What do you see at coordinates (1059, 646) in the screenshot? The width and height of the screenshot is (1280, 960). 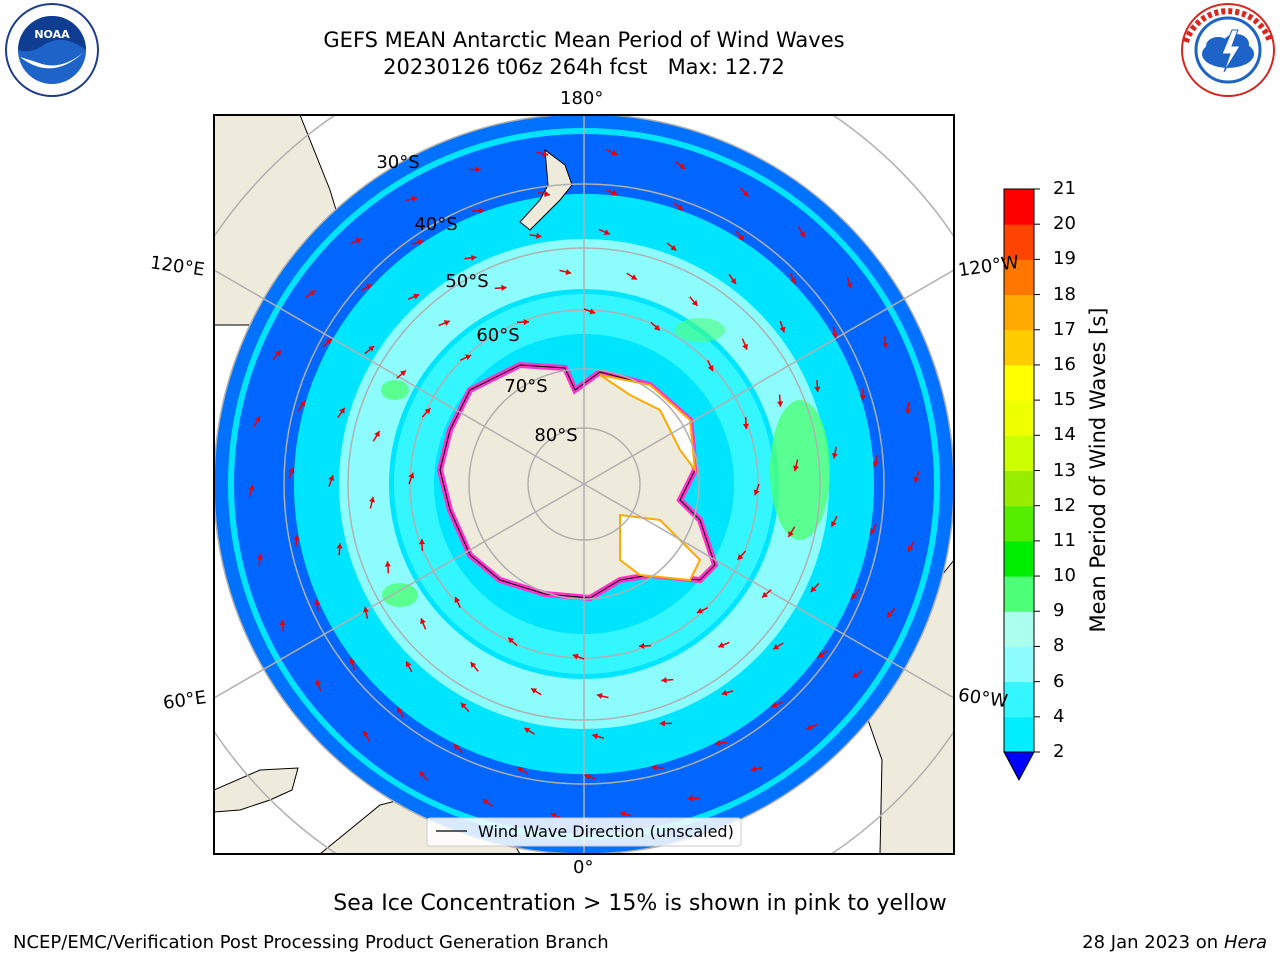 I see `colorbar-tick-label: 8` at bounding box center [1059, 646].